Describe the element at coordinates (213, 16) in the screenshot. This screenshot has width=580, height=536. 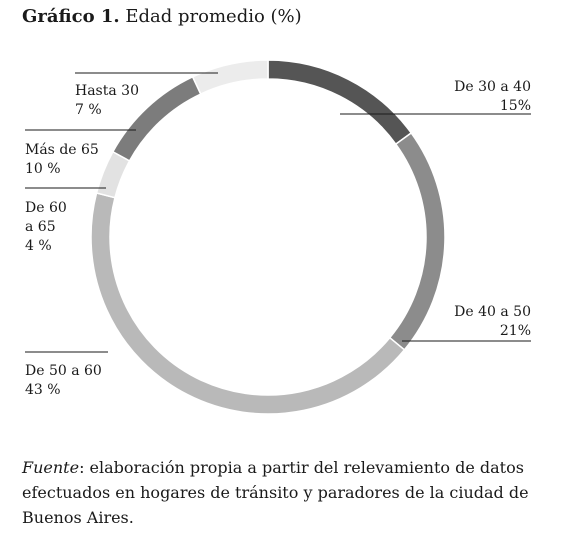
I see `chart-title-text: Edad promedio (%)` at that location.